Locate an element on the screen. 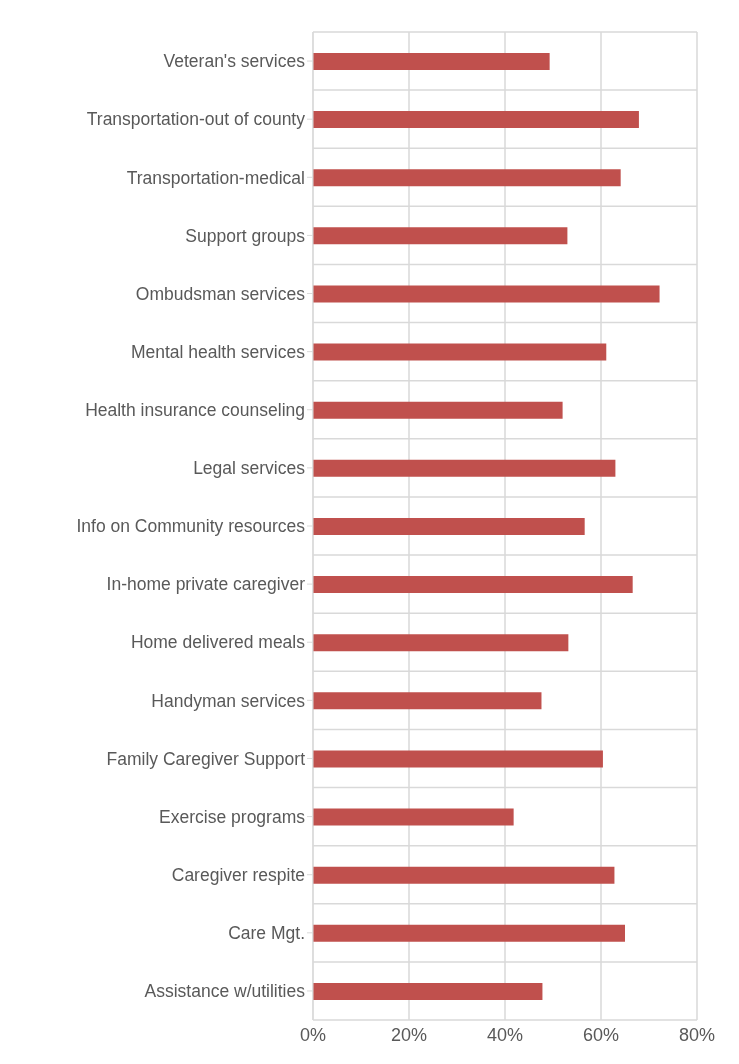  y-tick-label: Info on Community resources is located at coordinates (191, 526).